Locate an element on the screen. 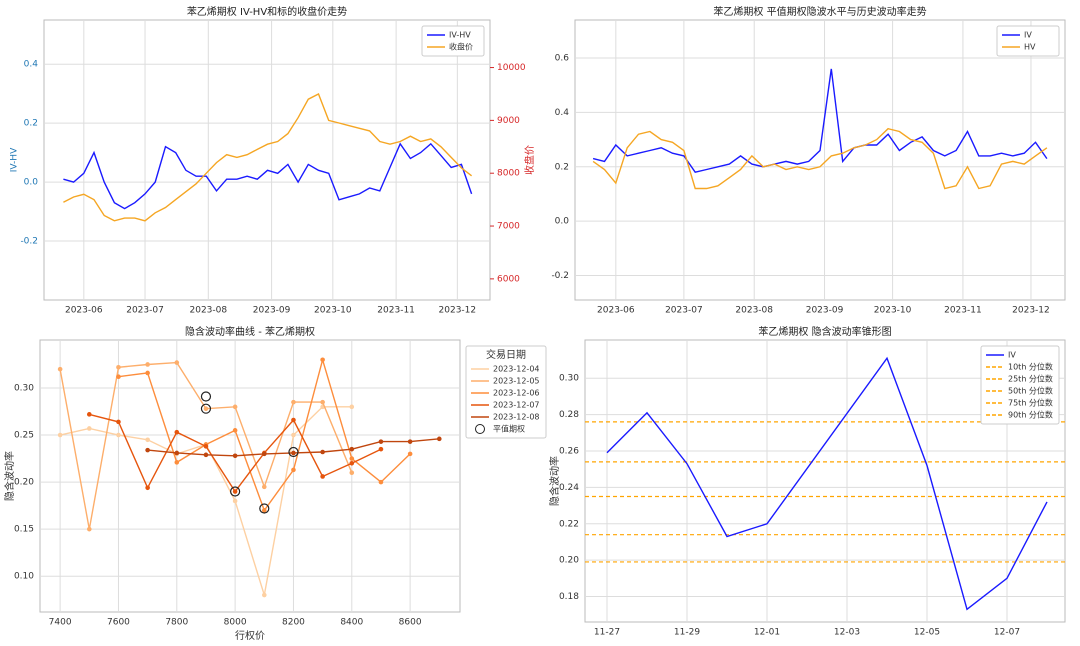 This screenshot has width=1080, height=646. x-tick-label: 7800 is located at coordinates (176, 623).